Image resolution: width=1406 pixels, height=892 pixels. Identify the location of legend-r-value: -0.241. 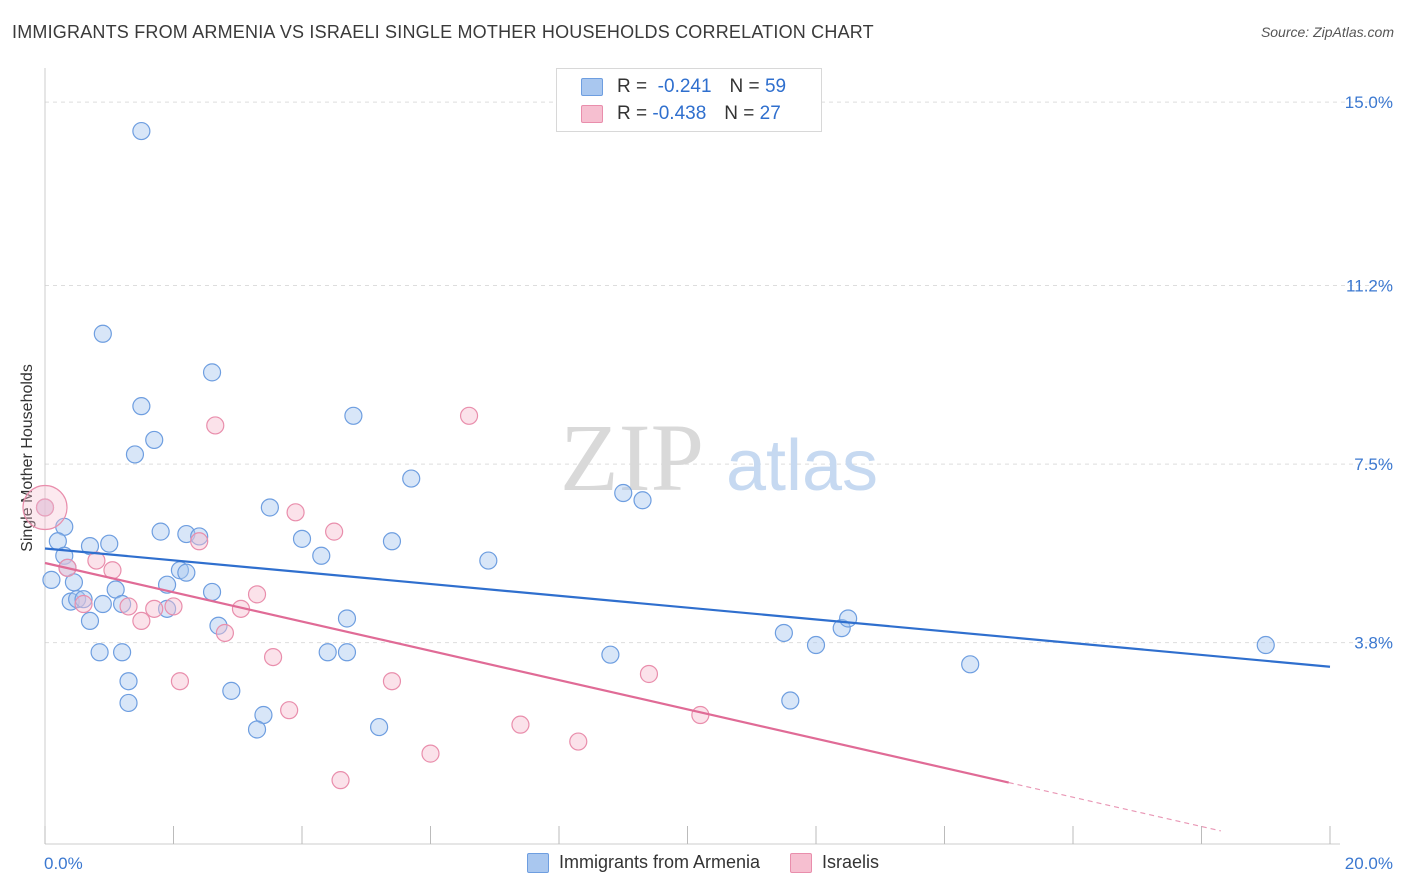
(684, 86).